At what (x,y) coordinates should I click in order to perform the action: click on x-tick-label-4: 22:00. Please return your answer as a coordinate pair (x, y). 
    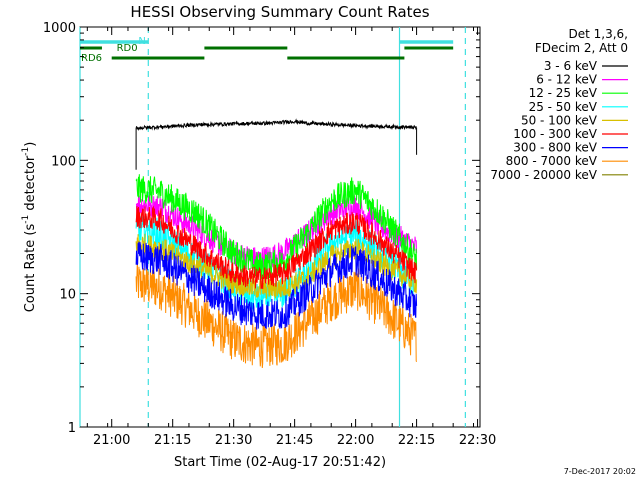
    Looking at the image, I should click on (355, 440).